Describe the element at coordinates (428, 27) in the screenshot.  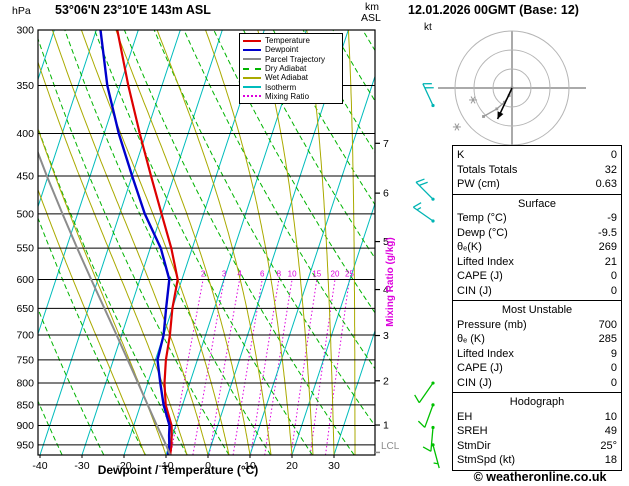
I see `hodograph-unit-label: kt` at that location.